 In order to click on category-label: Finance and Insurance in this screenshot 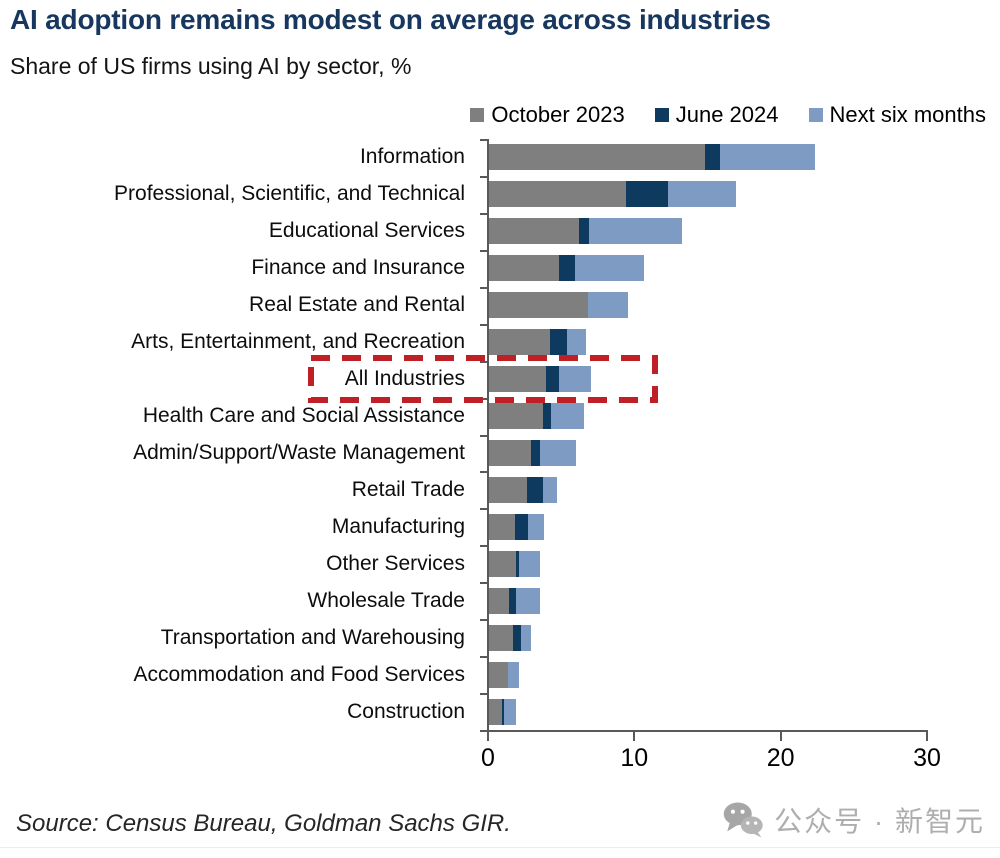, I will do `click(358, 268)`.